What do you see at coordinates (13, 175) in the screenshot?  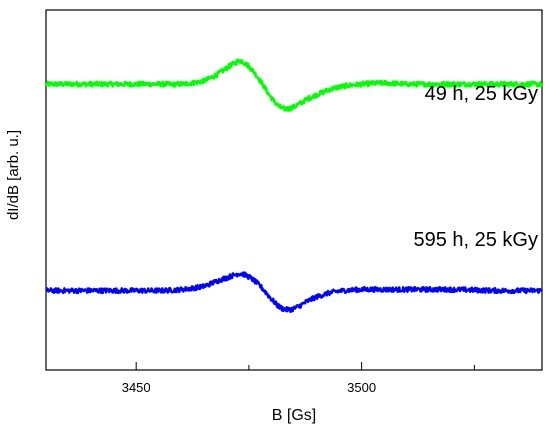 I see `y-axis-label: dI/dB [arb. u.]` at bounding box center [13, 175].